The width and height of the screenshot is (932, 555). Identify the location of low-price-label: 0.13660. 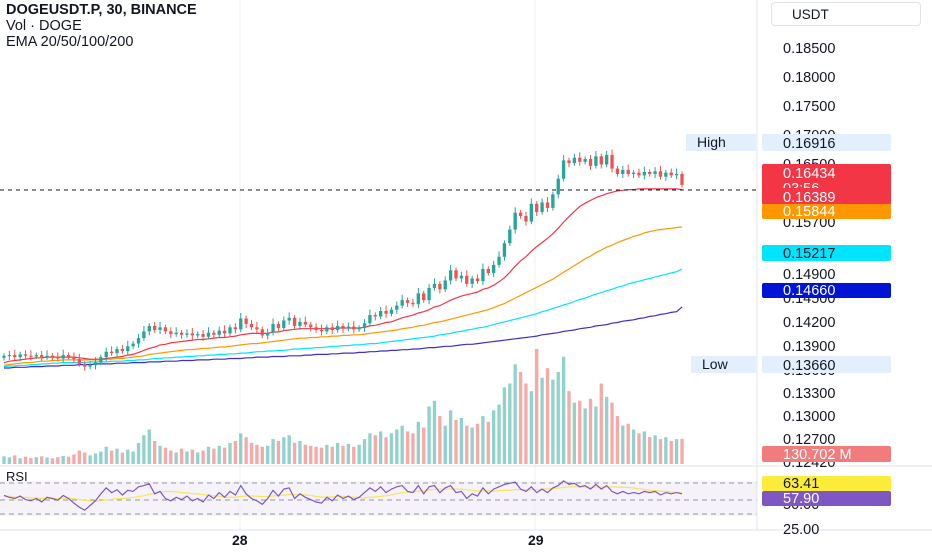
(809, 366).